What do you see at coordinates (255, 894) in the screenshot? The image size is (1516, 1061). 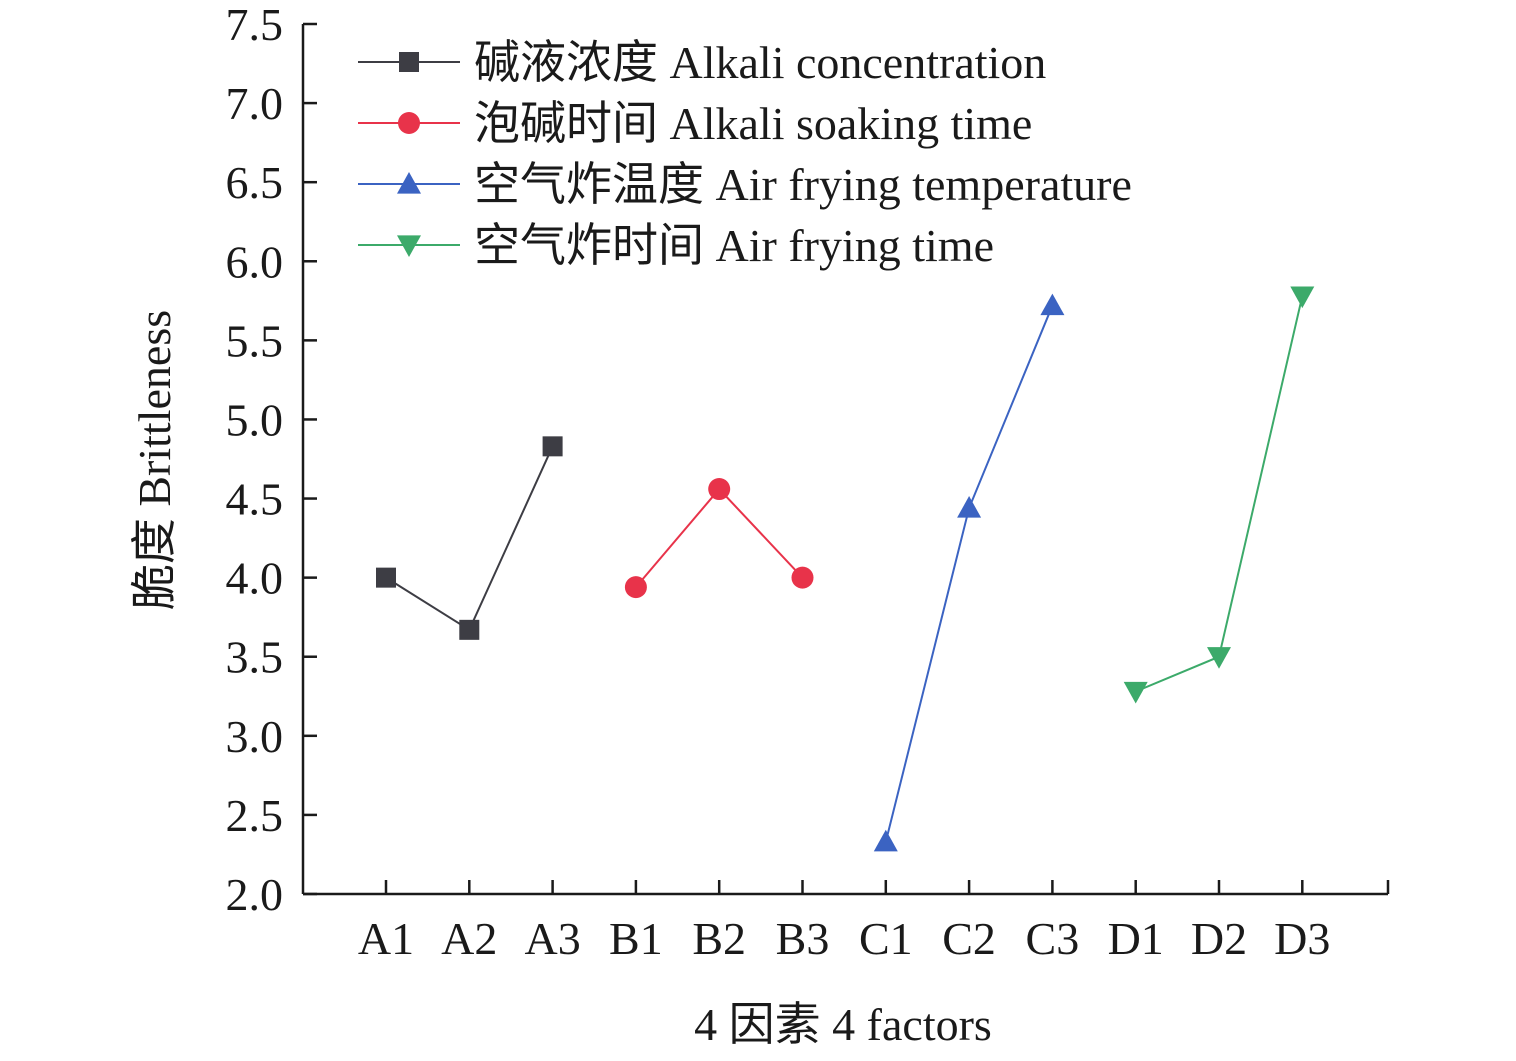 I see `y-tick-label: 2.0` at bounding box center [255, 894].